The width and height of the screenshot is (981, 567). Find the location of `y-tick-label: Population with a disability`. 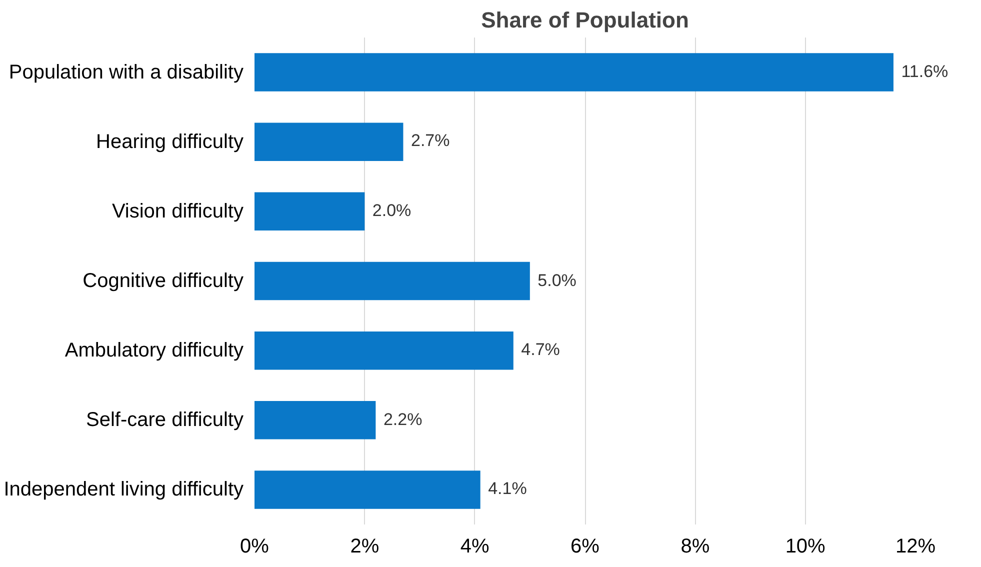

y-tick-label: Population with a disability is located at coordinates (126, 72).